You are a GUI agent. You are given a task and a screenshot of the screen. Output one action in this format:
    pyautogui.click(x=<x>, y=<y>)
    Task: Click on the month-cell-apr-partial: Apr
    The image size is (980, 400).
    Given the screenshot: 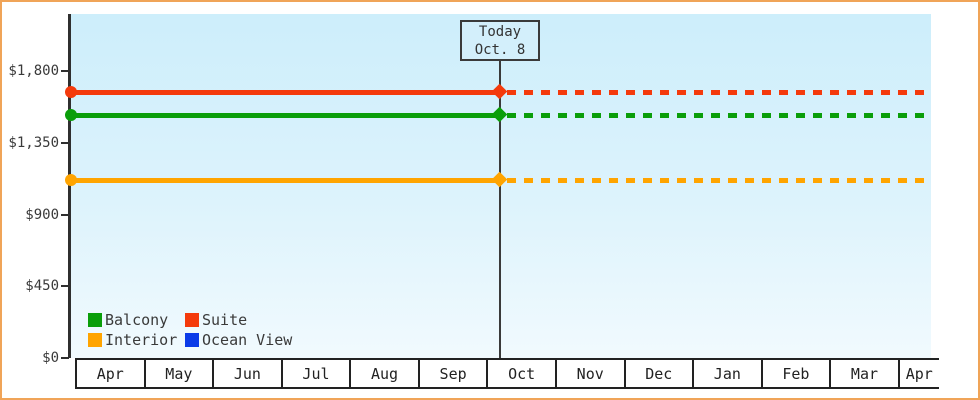 What is the action you would take?
    pyautogui.click(x=919, y=373)
    